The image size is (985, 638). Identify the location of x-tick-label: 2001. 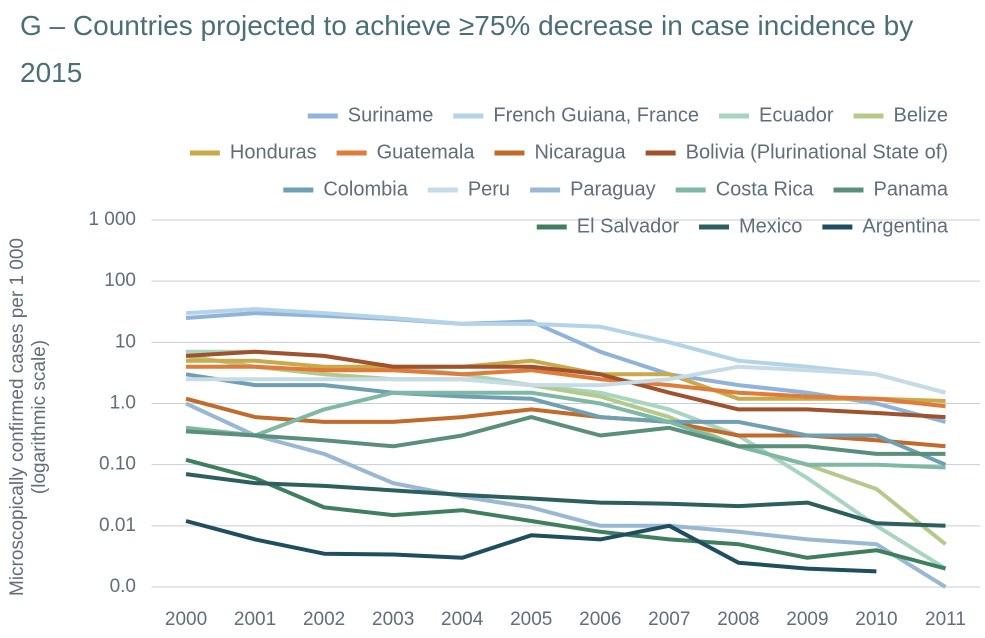
(255, 619).